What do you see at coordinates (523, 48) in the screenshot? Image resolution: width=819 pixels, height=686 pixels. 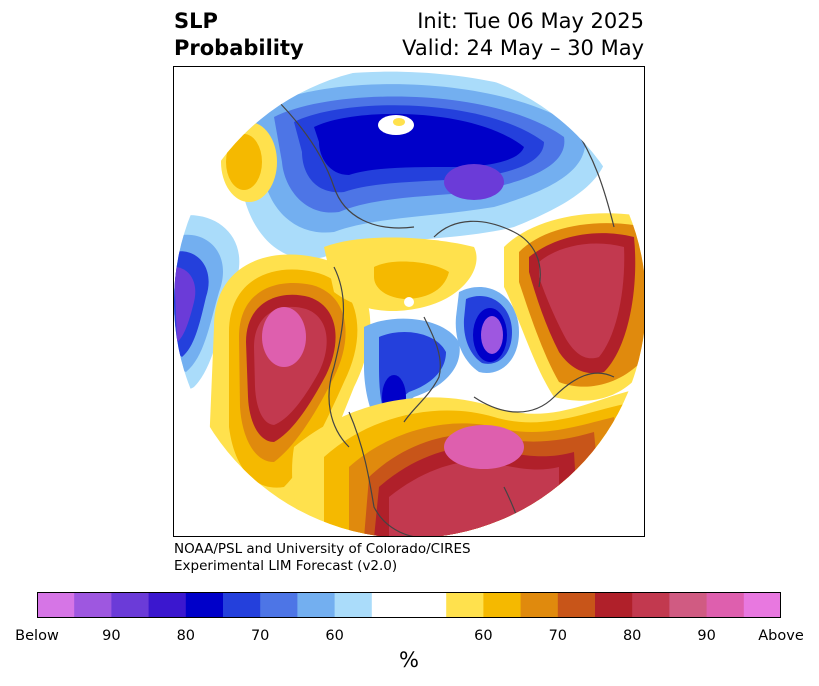 I see `valid-range: Valid: 24 May – 30 May` at bounding box center [523, 48].